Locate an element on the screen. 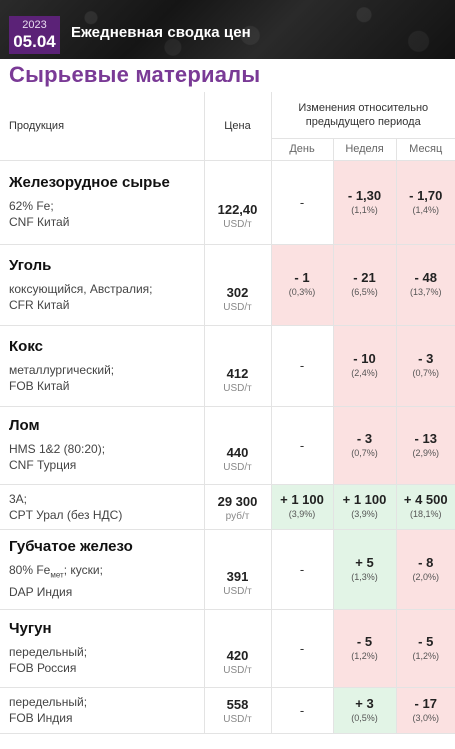 The height and width of the screenshot is (749, 455). change-day-percent: (3,9%) is located at coordinates (302, 514).